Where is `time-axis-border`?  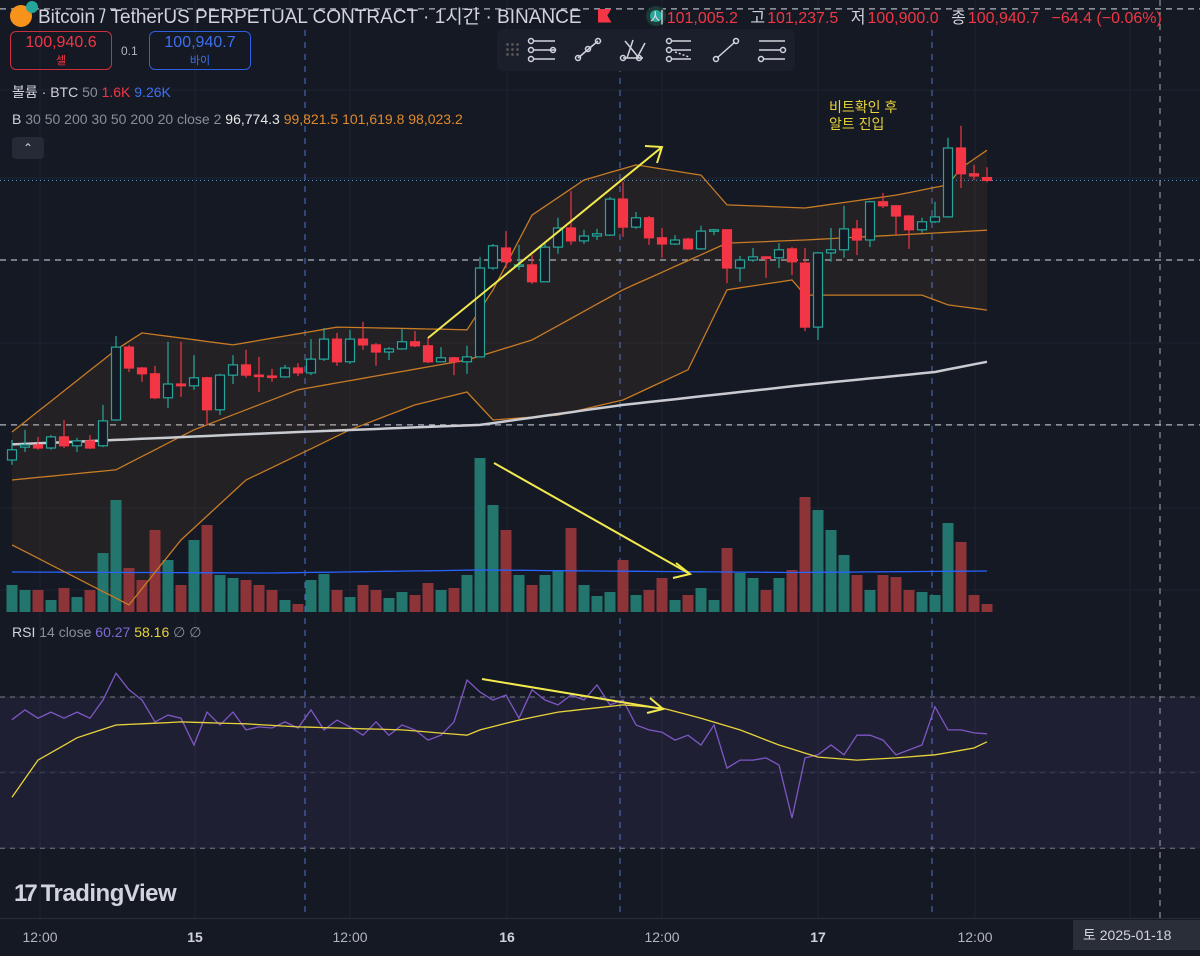
time-axis-border is located at coordinates (600, 918).